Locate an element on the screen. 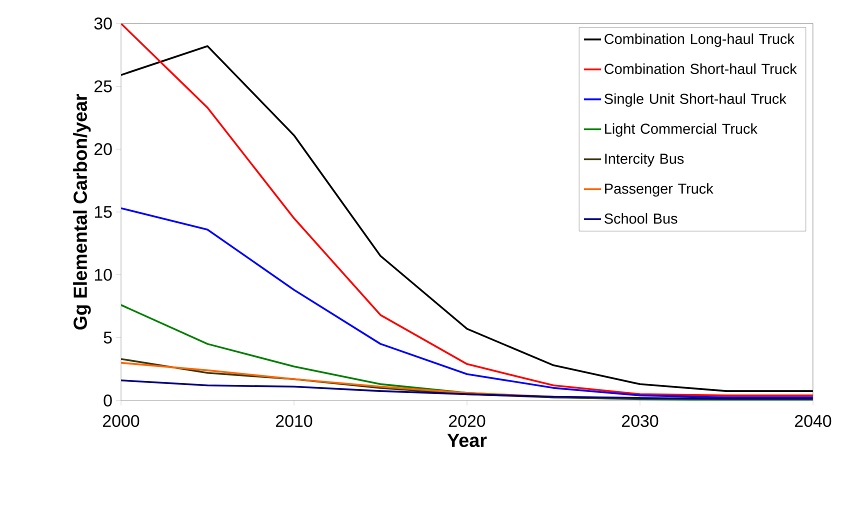 Image resolution: width=851 pixels, height=521 pixels. x-tick-label: 2000 is located at coordinates (121, 421).